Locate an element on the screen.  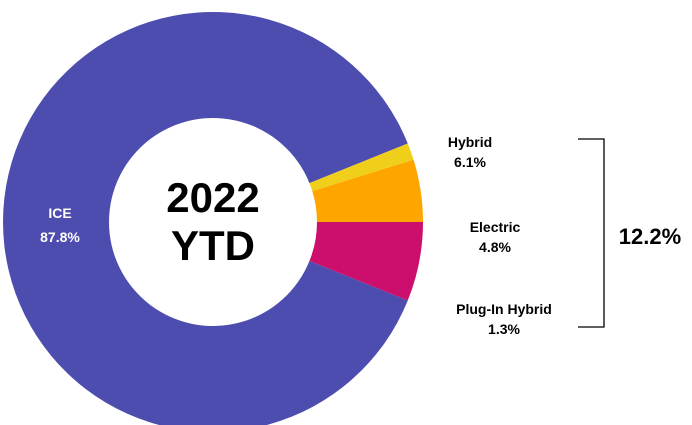
donut-slice-plug-in-hybrid is located at coordinates (361, 167).